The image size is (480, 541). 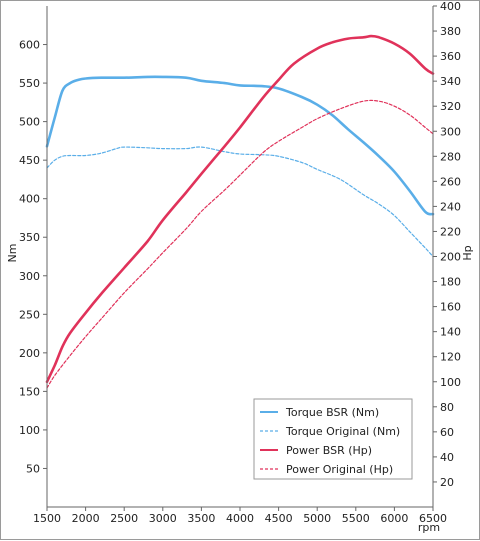 What do you see at coordinates (447, 457) in the screenshot?
I see `y-right-tick-label-1: 40` at bounding box center [447, 457].